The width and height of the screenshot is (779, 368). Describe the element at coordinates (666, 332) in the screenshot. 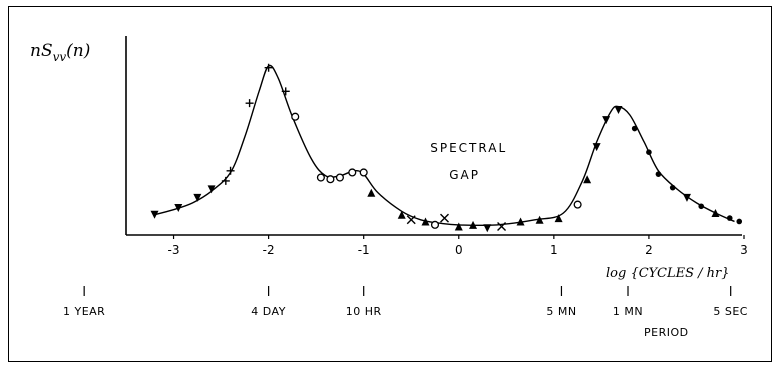

I see `period-axis-label: PERIOD` at that location.